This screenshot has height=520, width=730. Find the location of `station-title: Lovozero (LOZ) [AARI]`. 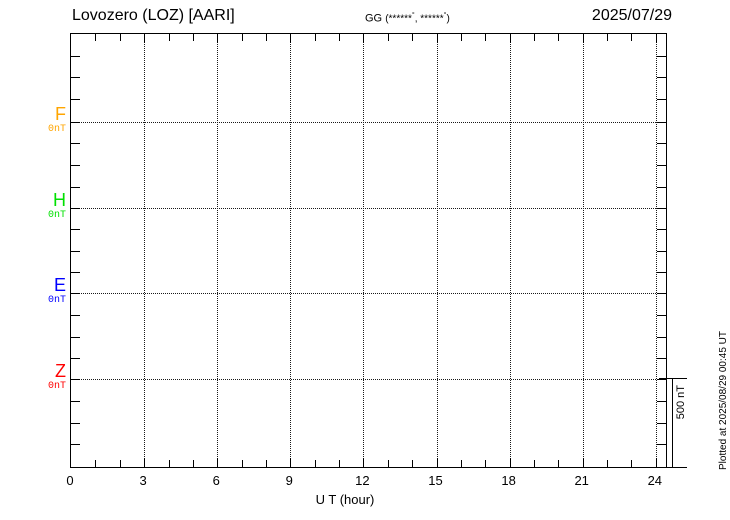

station-title: Lovozero (LOZ) [AARI] is located at coordinates (153, 15).